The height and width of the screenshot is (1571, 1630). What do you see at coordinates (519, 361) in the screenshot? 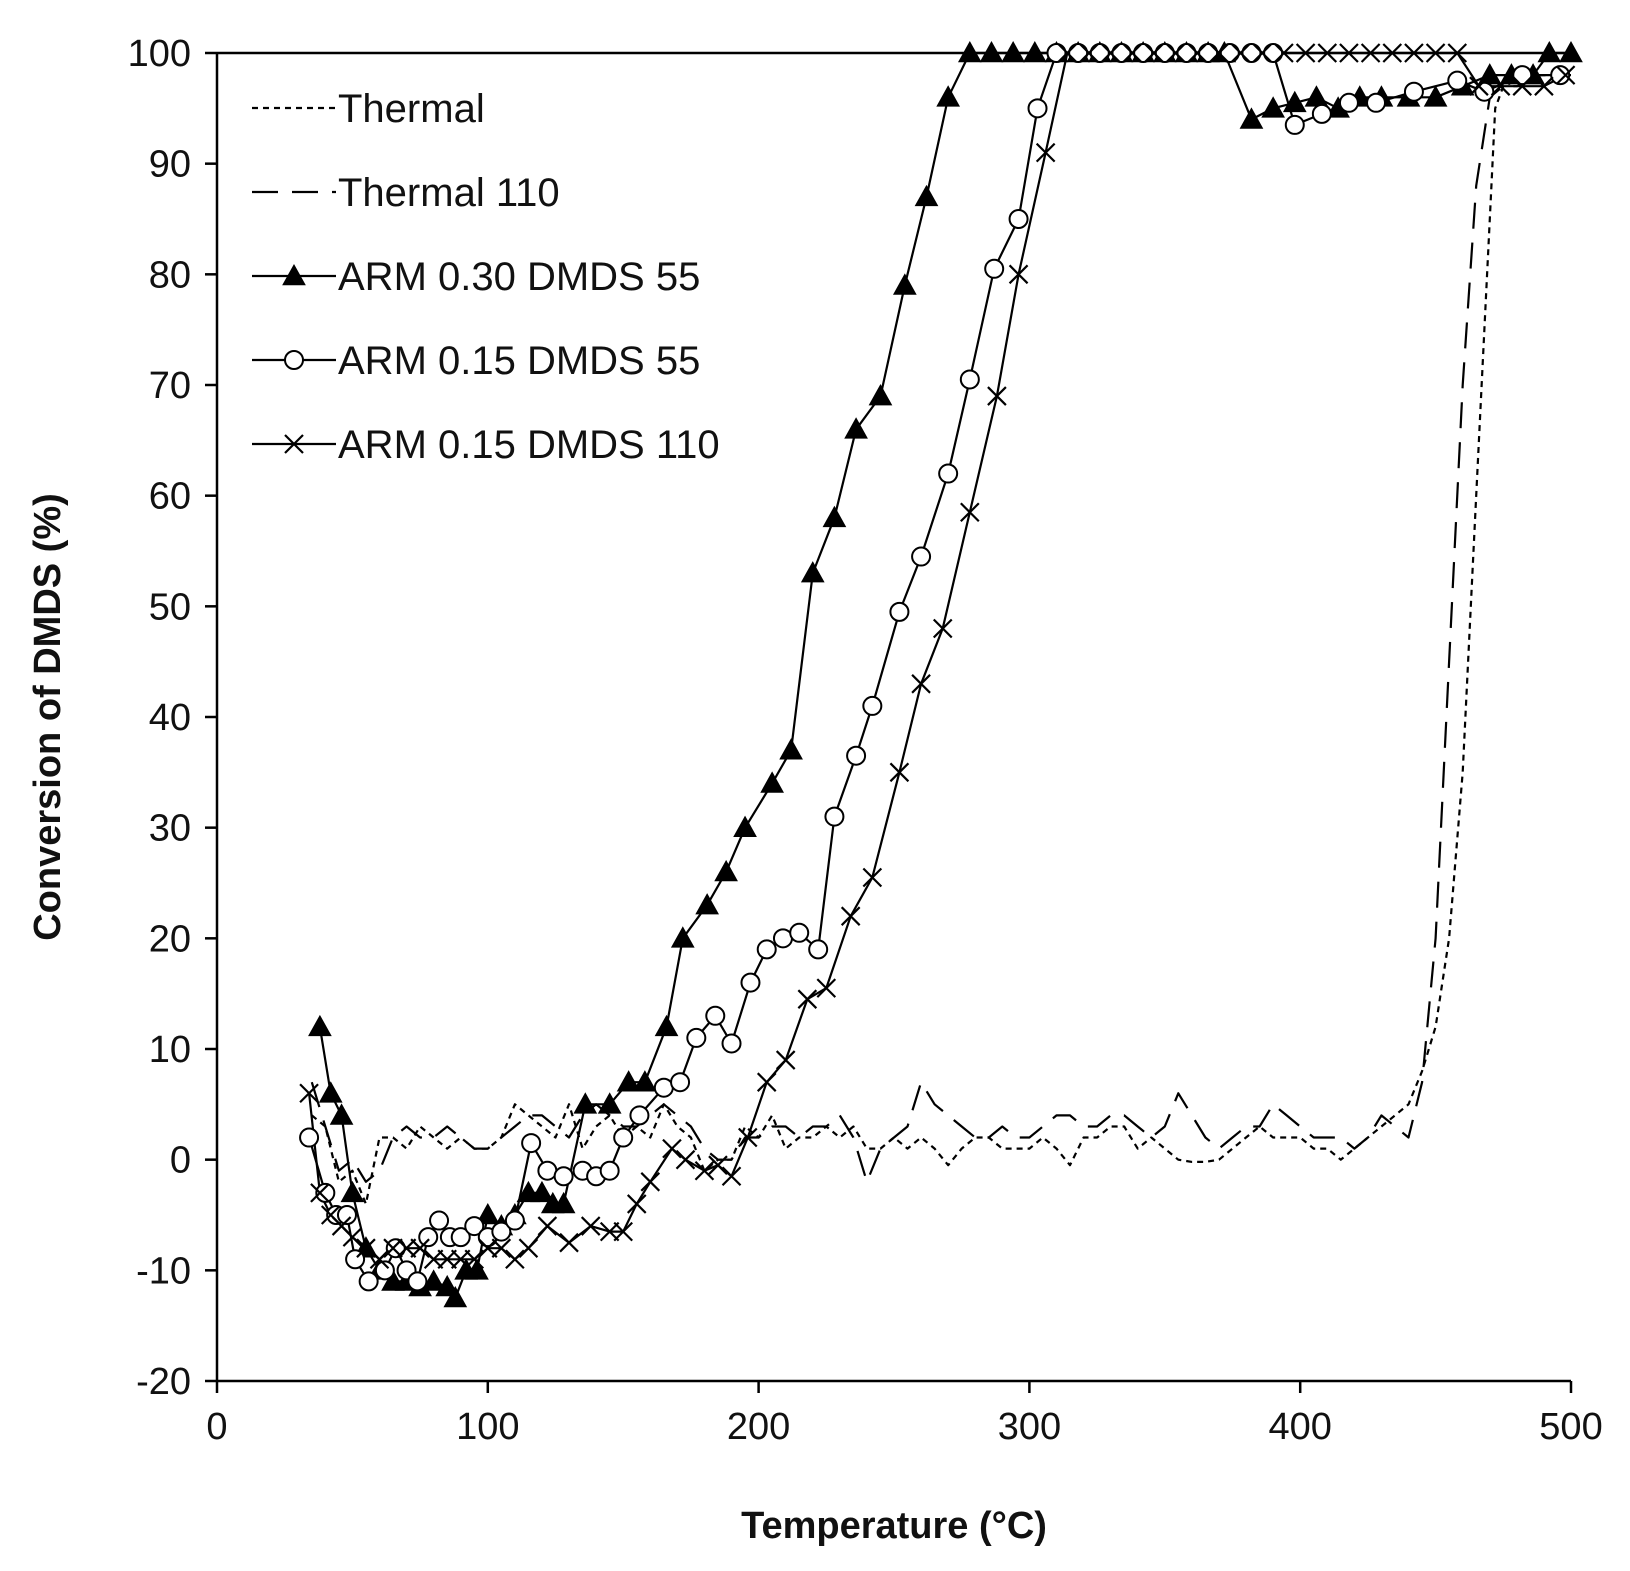
I see `legend-label-arm-015-dmds-55: ARM 0.15 DMDS 55` at bounding box center [519, 361].